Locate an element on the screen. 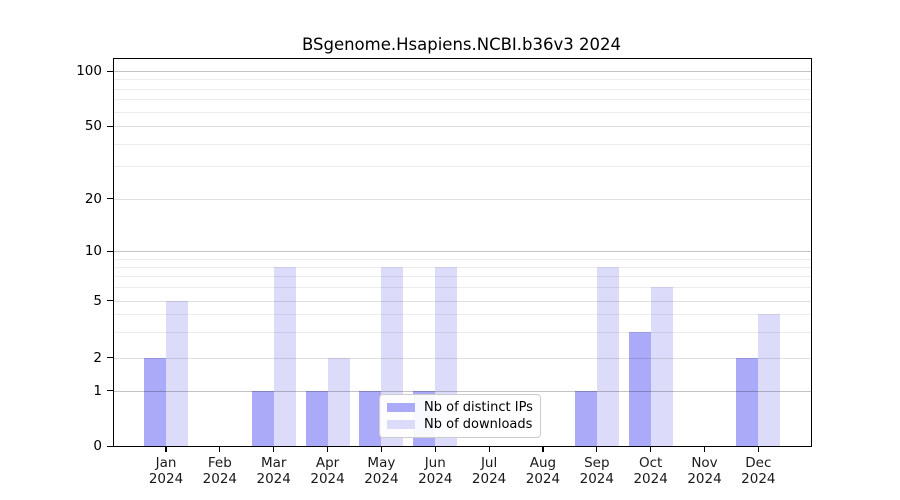  x-tick-year-dec: 2024 is located at coordinates (758, 479).